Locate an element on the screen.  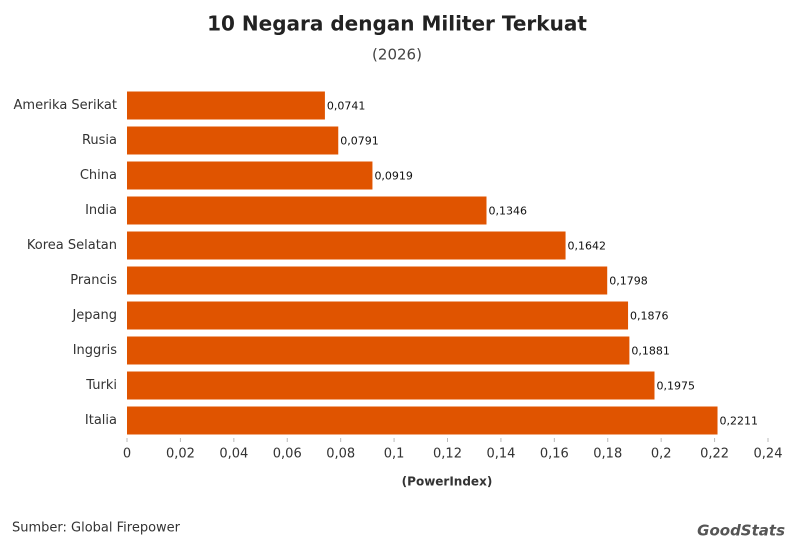
x-tick-label: 0,06 is located at coordinates (287, 454).